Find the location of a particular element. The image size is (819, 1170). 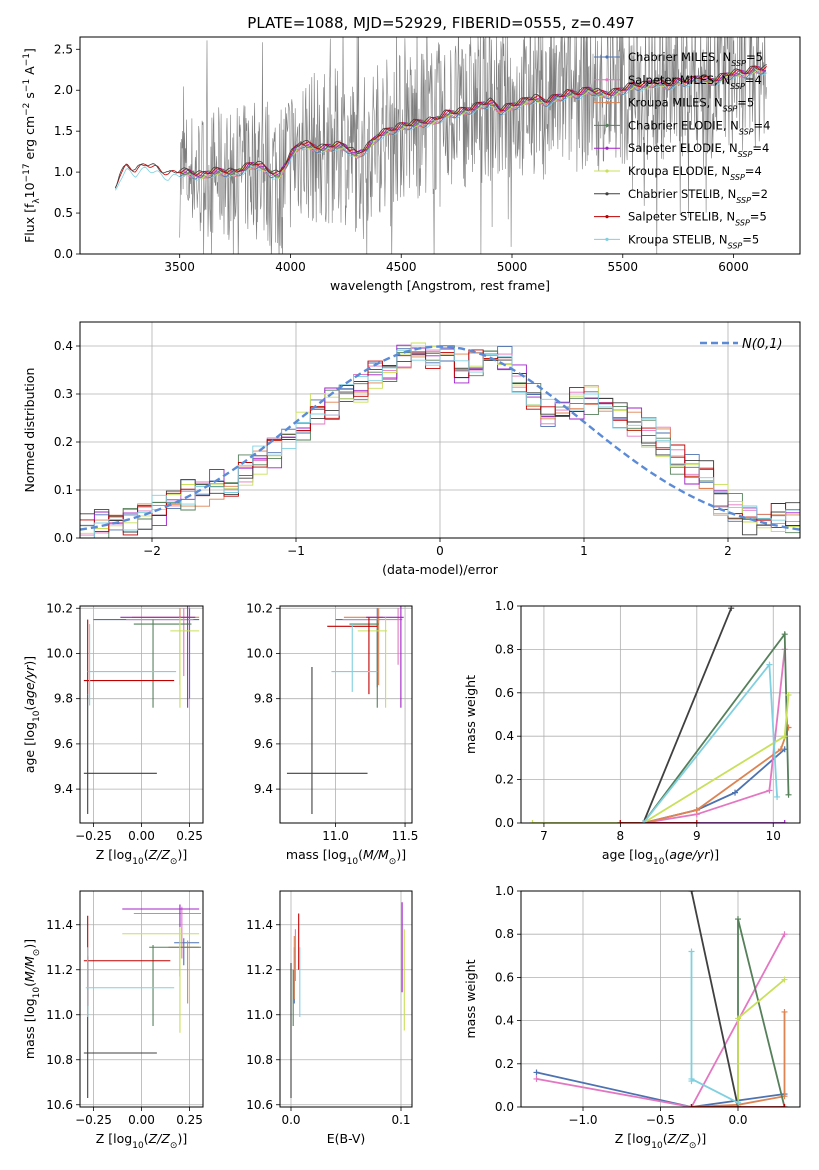

errorbar-chabrier-miles is located at coordinates (187, 952).